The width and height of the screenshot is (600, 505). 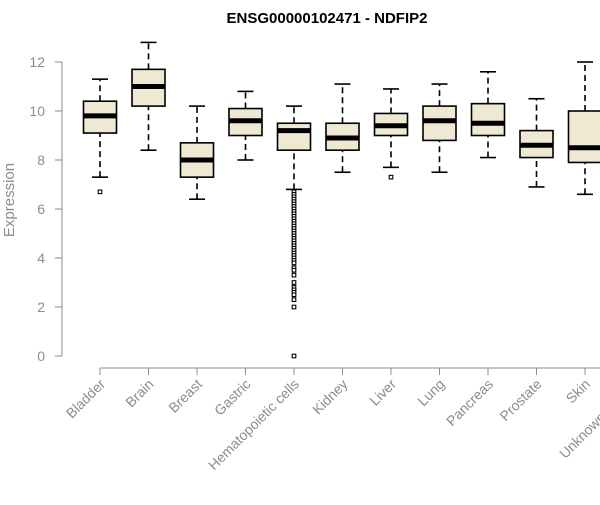 I want to click on y-tick-label: 8, so click(x=41, y=160).